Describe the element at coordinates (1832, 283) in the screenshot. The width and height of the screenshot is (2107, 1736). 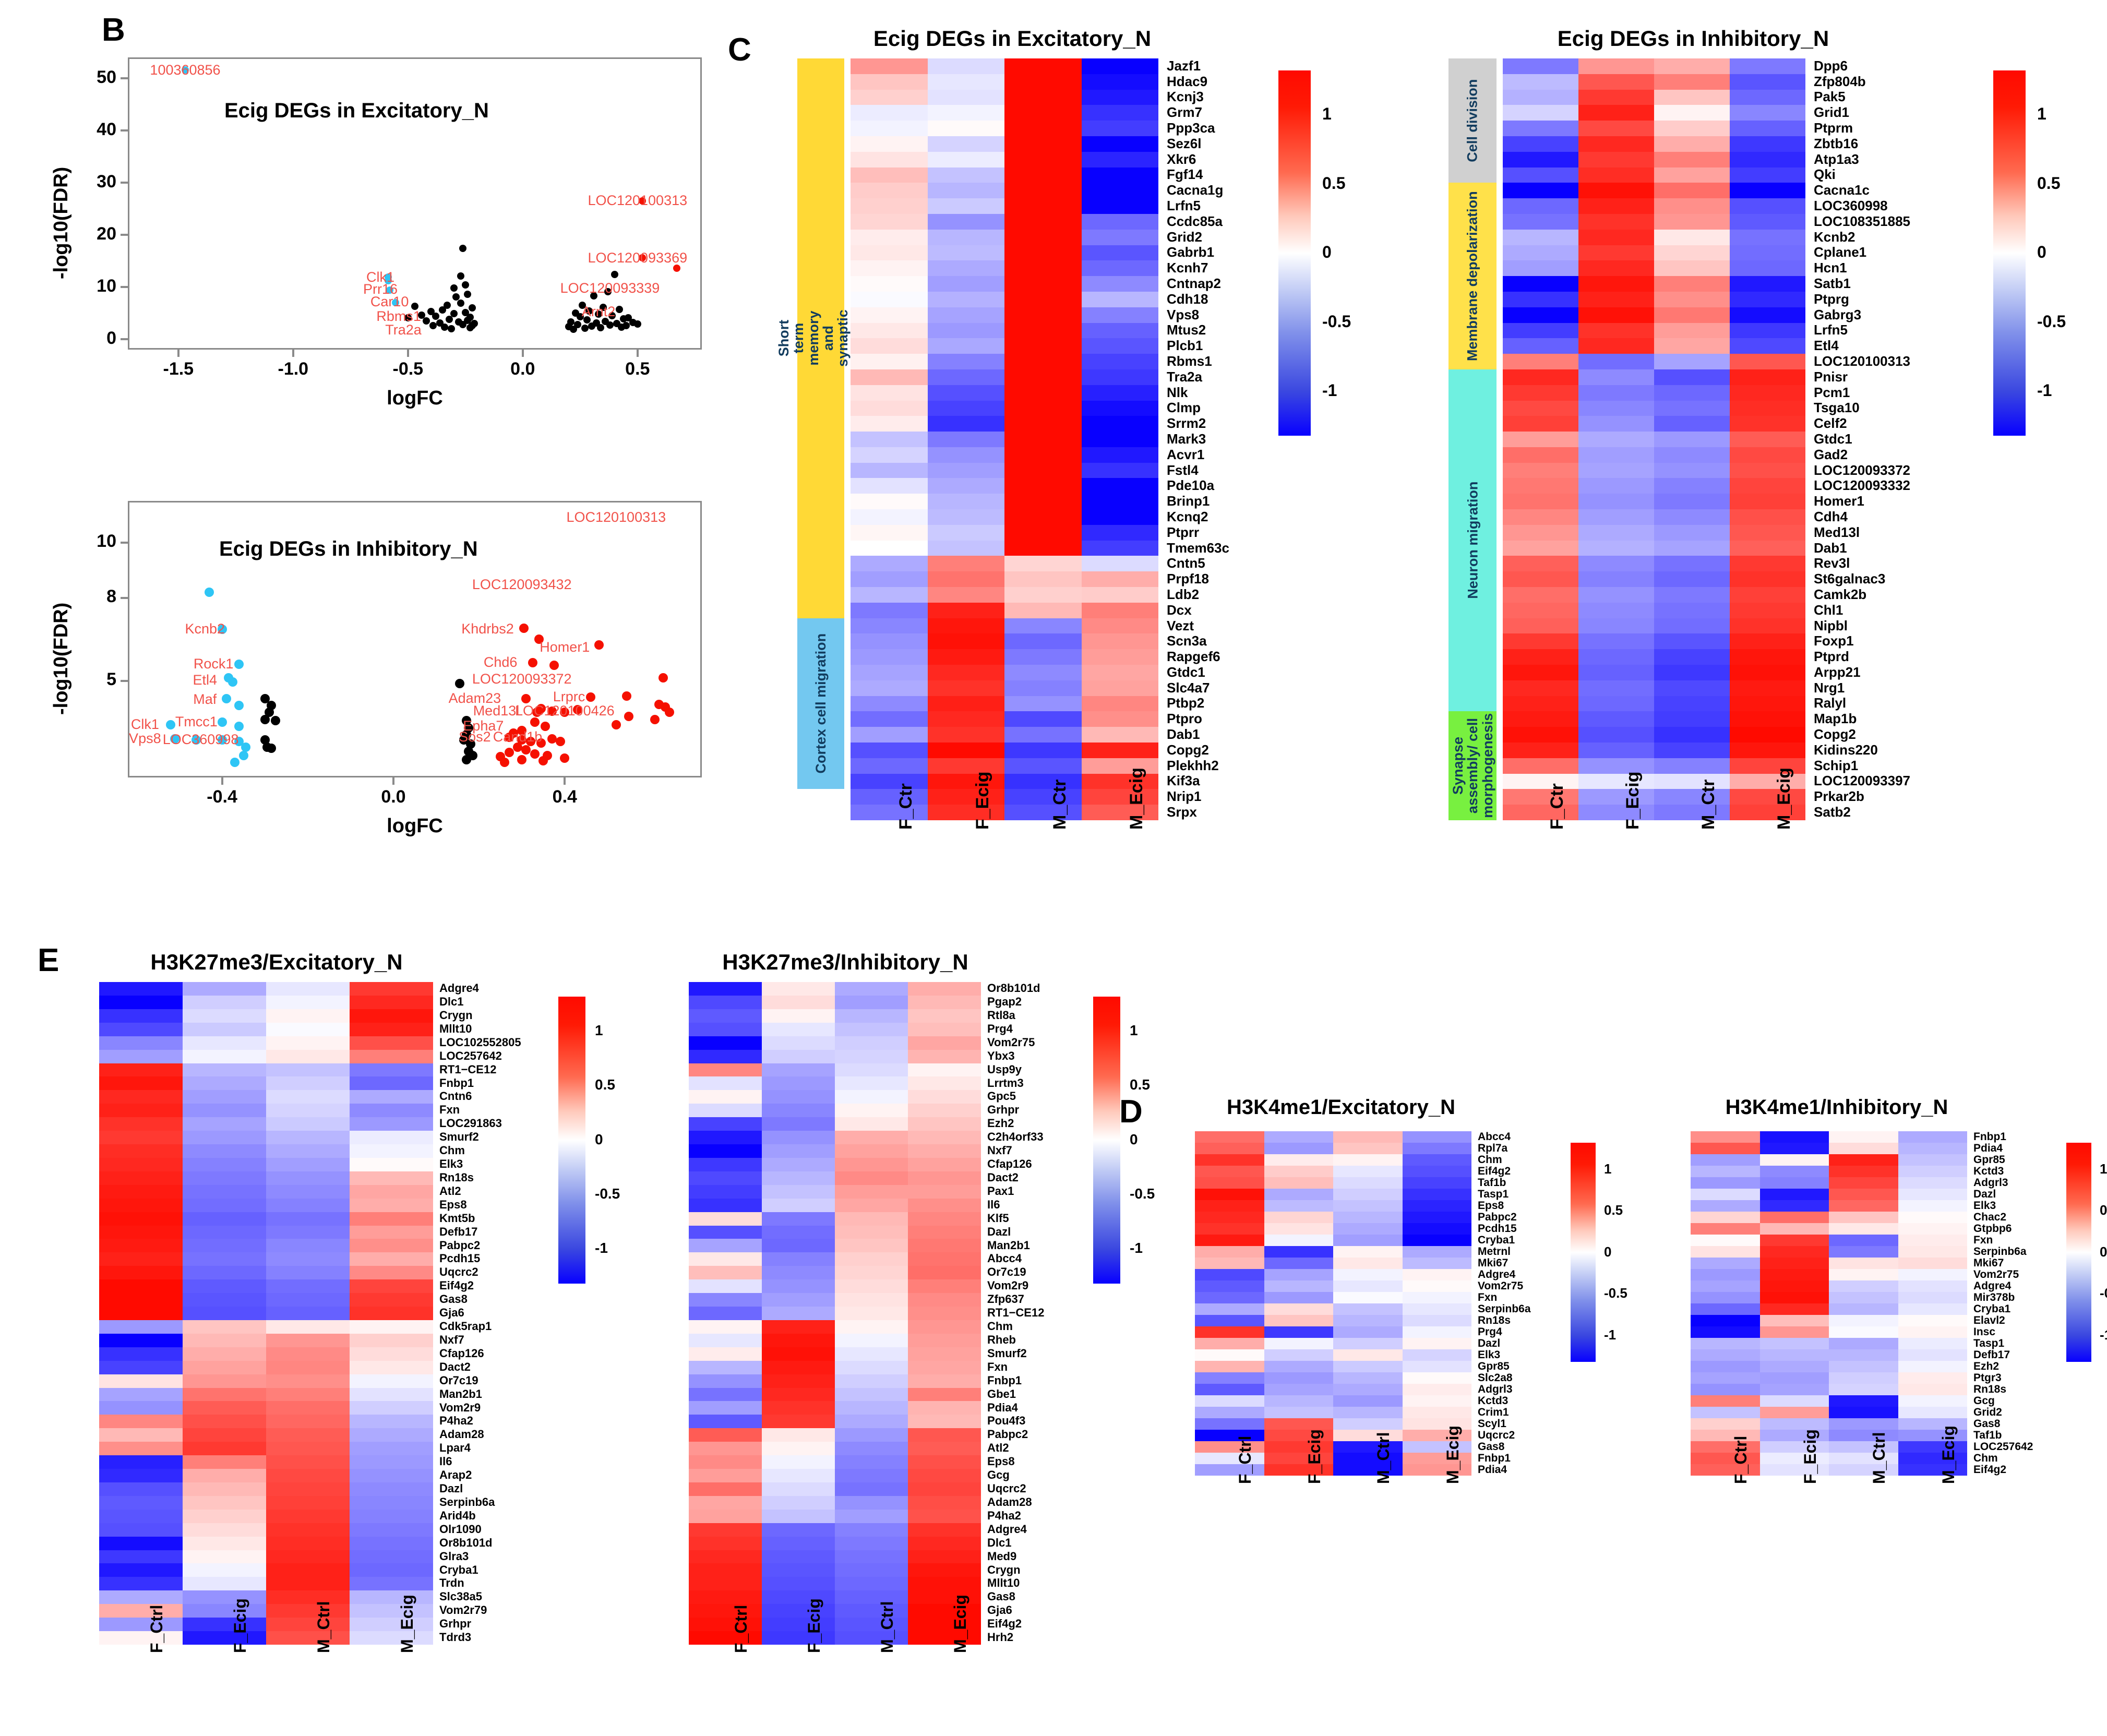
I see `heatmap-row-label: Satb1` at that location.